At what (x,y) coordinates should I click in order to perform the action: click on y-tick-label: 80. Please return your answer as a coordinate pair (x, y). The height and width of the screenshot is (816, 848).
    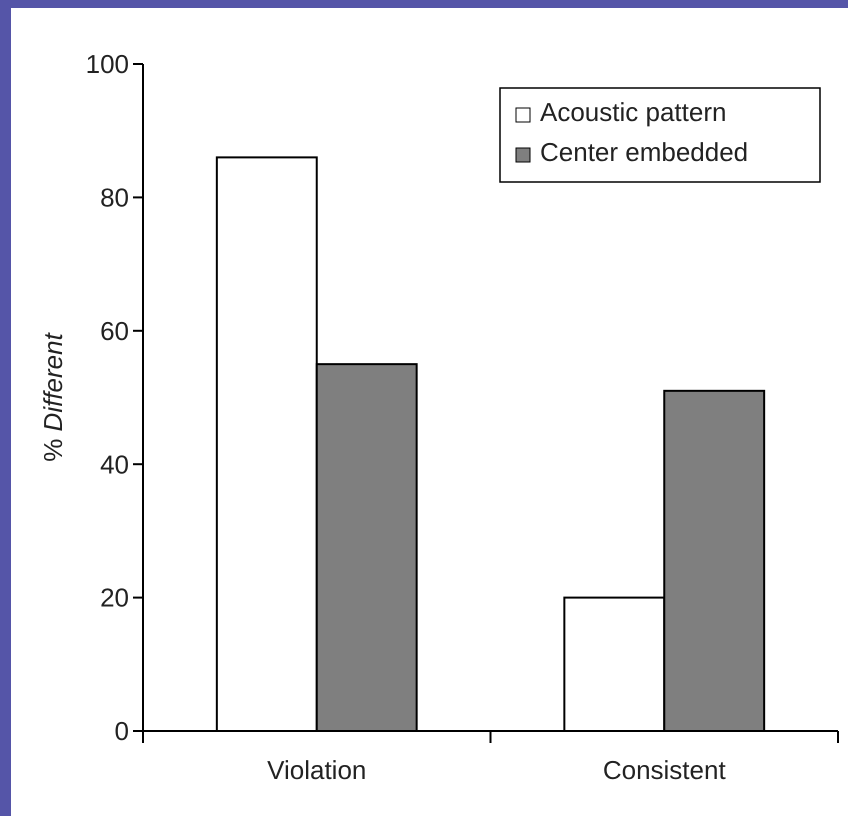
    Looking at the image, I should click on (114, 197).